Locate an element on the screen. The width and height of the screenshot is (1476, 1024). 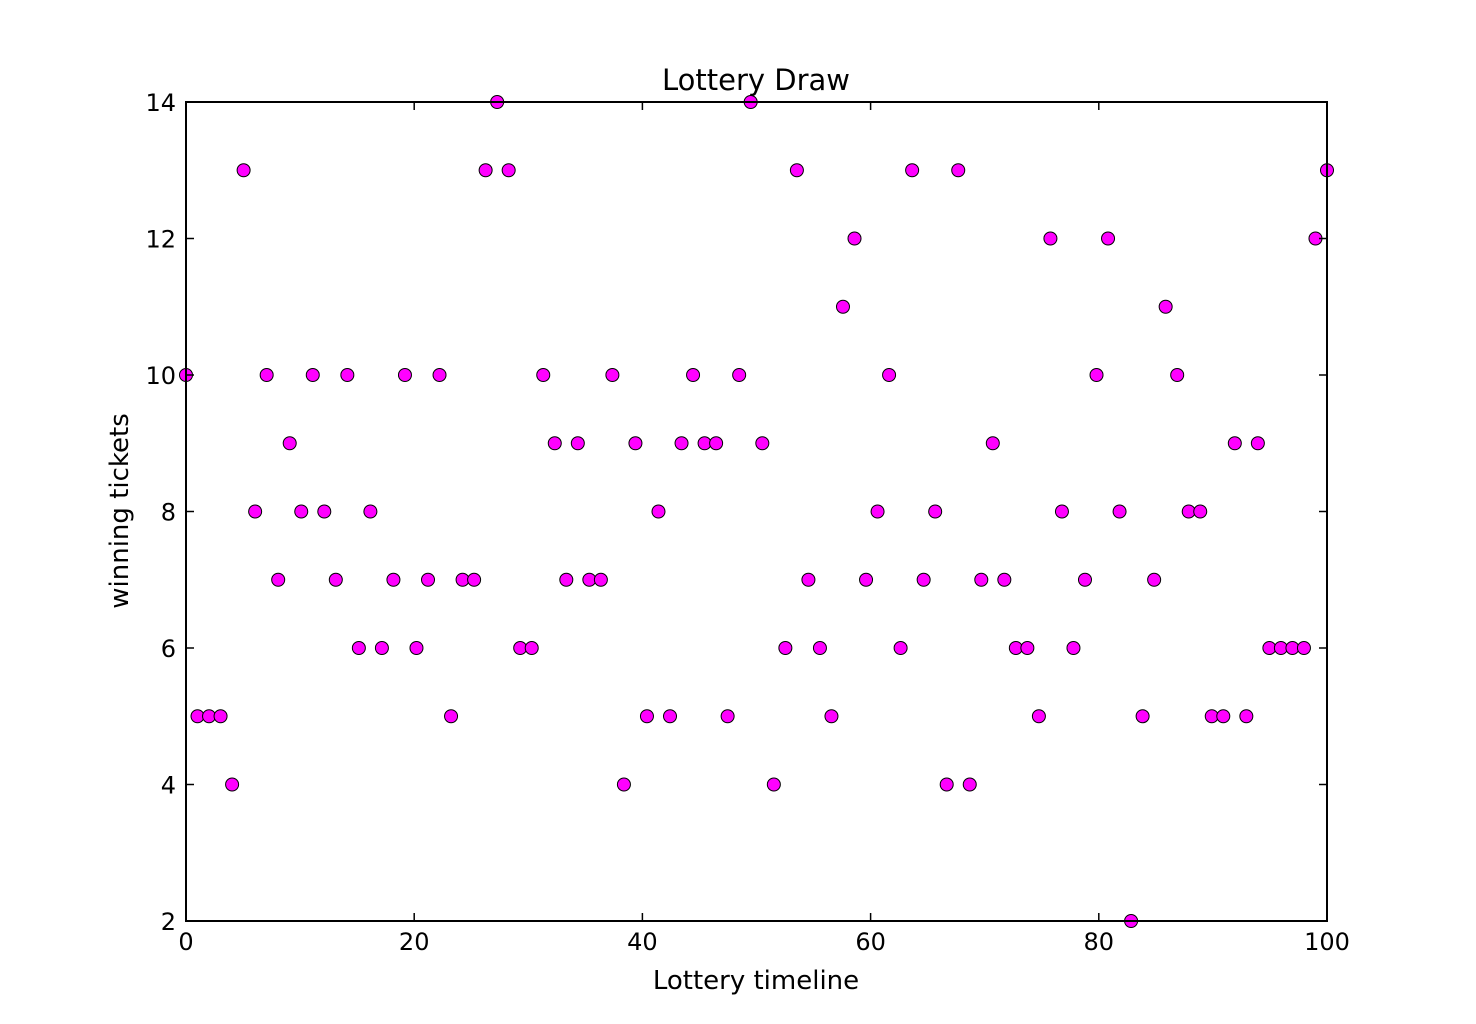
y-tick-label: 4 is located at coordinates (168, 786).